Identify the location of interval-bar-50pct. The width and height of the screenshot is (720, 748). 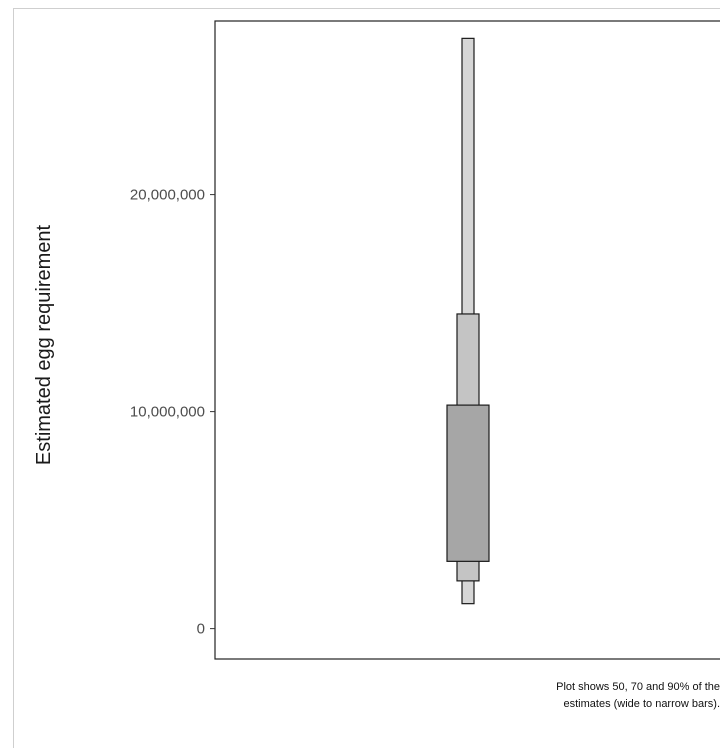
(468, 483).